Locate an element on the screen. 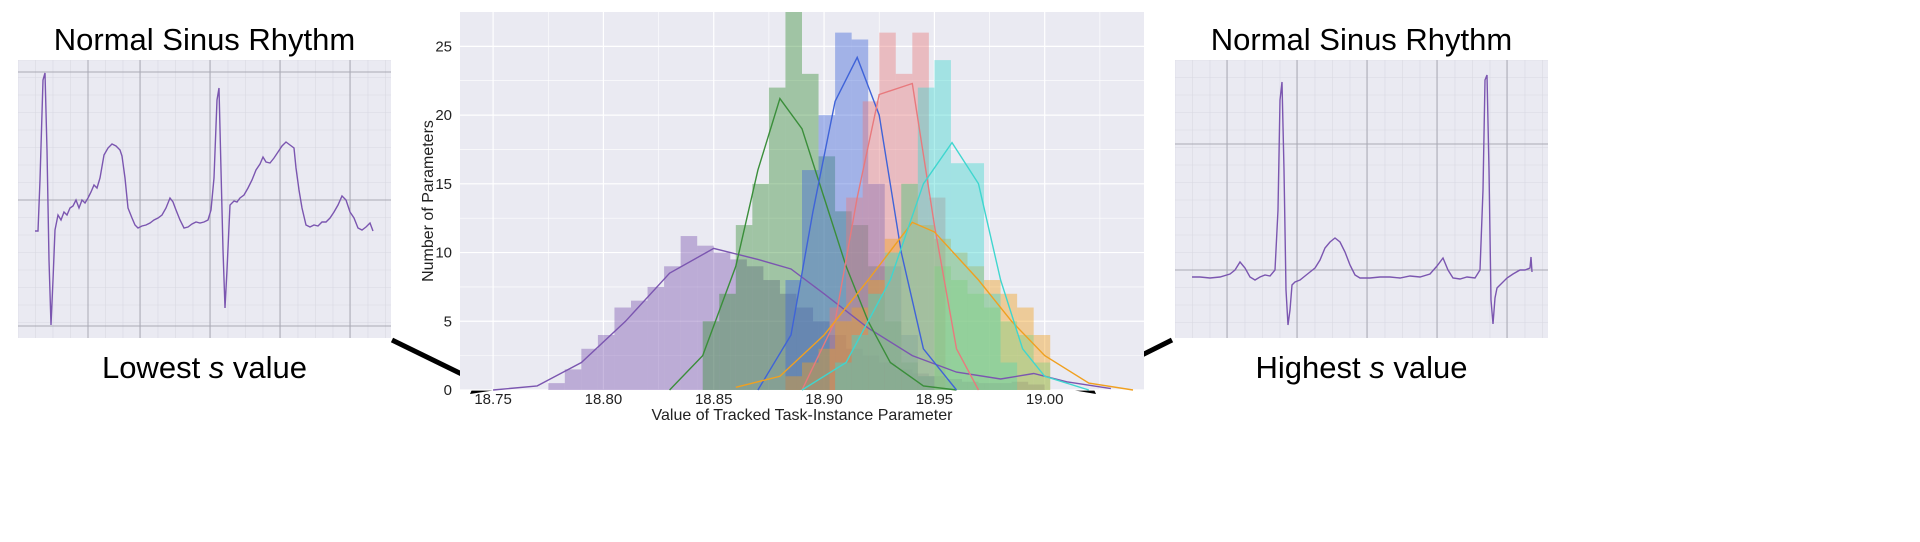  left-panel-caption: Lowest s value is located at coordinates (204, 368).